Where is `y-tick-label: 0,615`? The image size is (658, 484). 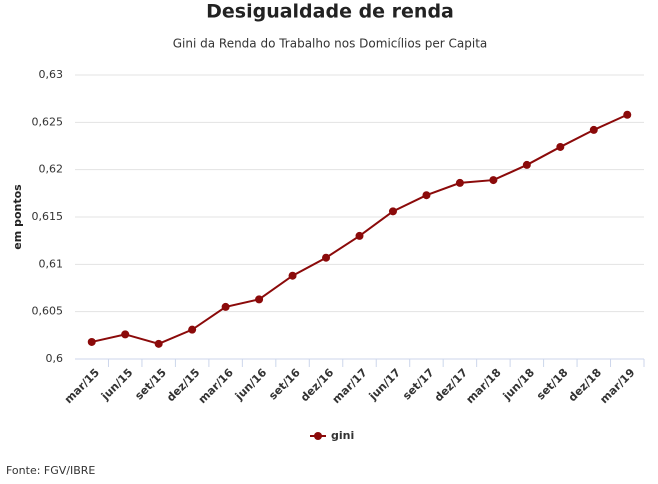 y-tick-label: 0,615 is located at coordinates (48, 216).